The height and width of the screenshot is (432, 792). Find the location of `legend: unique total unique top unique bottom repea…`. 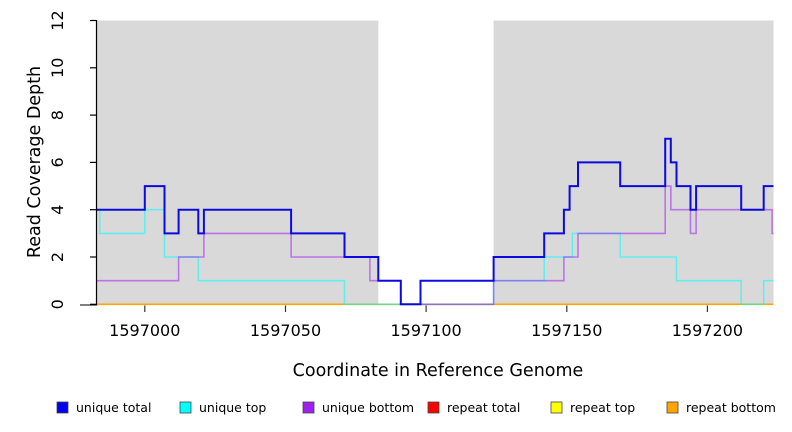

legend: unique total unique top unique bottom repea… is located at coordinates (416, 407).